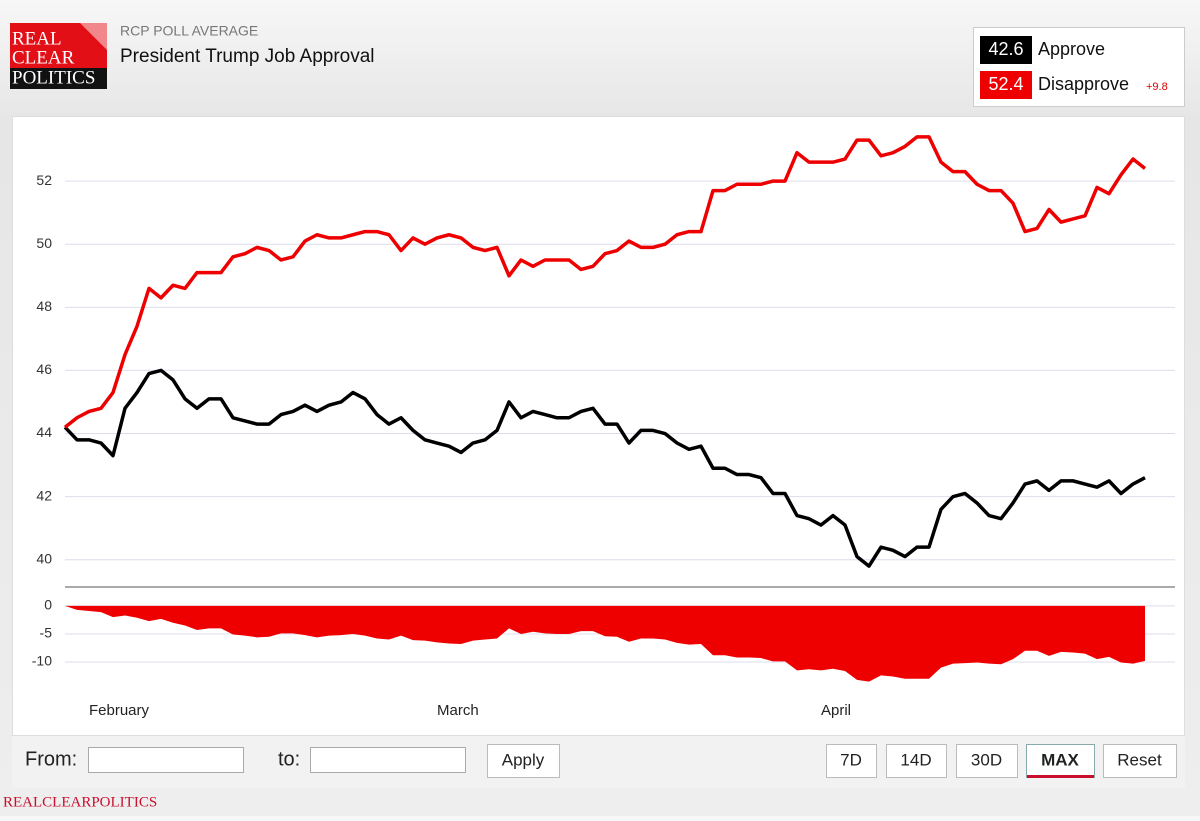 Image resolution: width=1200 pixels, height=821 pixels. What do you see at coordinates (80, 802) in the screenshot?
I see `footer: REALCLEARPOLITICS` at bounding box center [80, 802].